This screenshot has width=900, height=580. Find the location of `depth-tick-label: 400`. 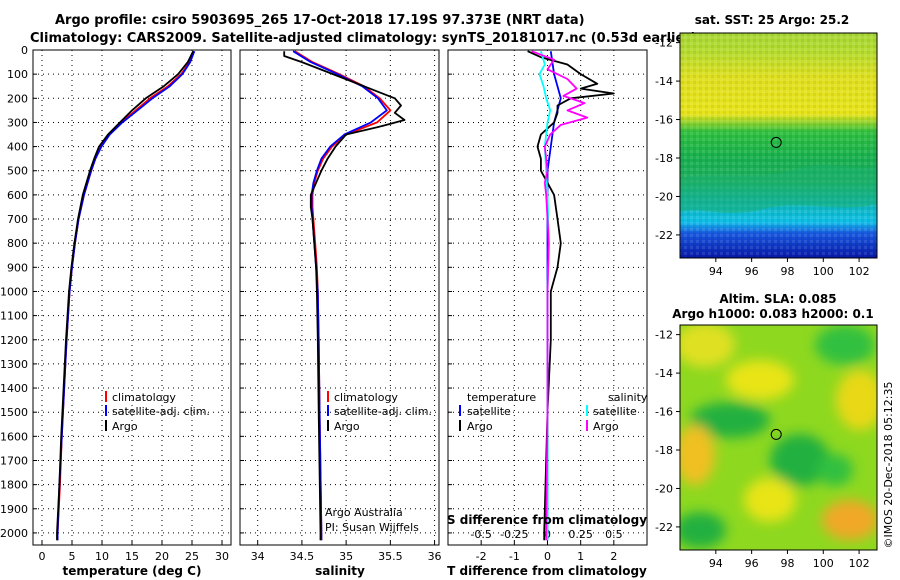

depth-tick-label: 400 is located at coordinates (17, 147).